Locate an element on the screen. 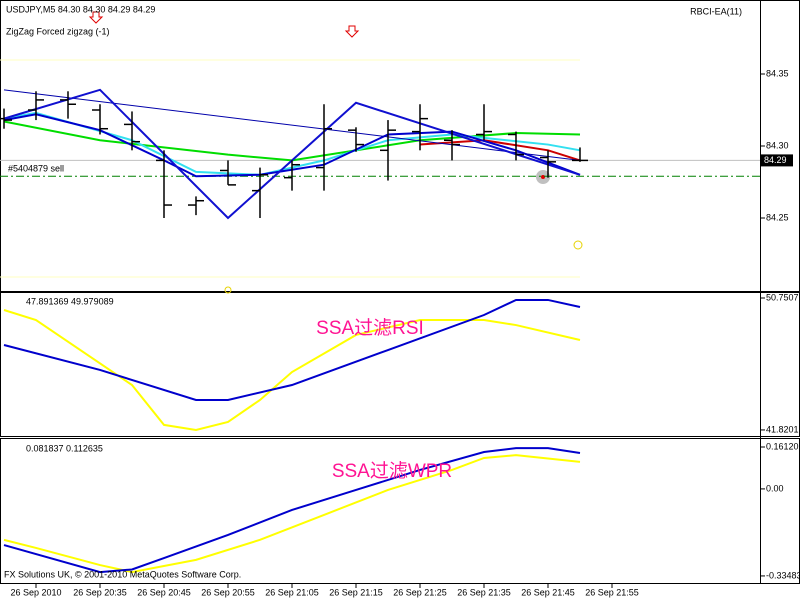  rsi-header: 47.891369 49.979089 is located at coordinates (70, 301).